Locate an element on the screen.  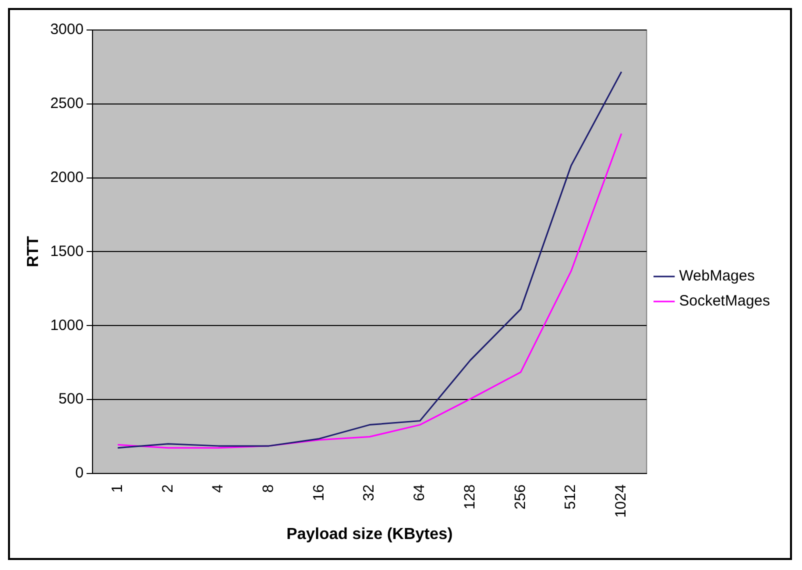
x-axis-title: Payload size (KBytes) is located at coordinates (369, 534).